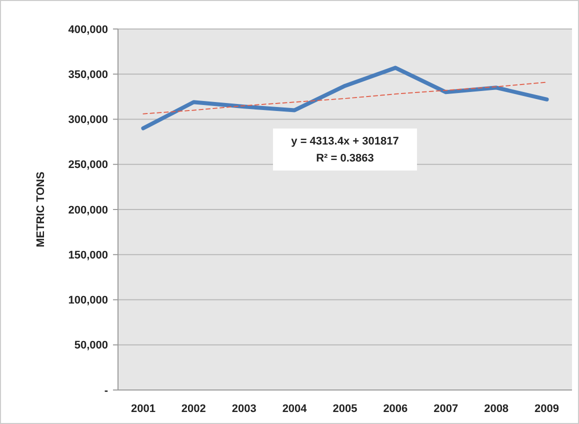 The width and height of the screenshot is (579, 424). What do you see at coordinates (295, 409) in the screenshot?
I see `x-tick-label: 2004` at bounding box center [295, 409].